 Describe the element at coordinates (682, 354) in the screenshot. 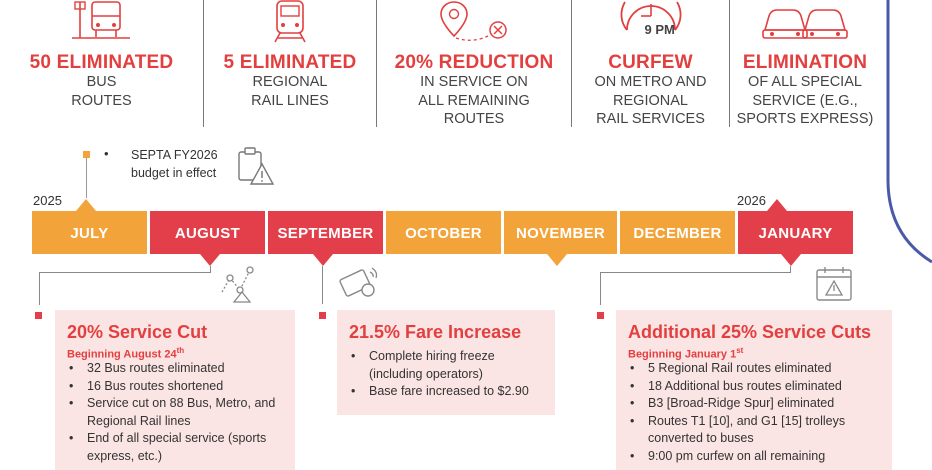

I see `card-since-text: Beginning January 1` at that location.